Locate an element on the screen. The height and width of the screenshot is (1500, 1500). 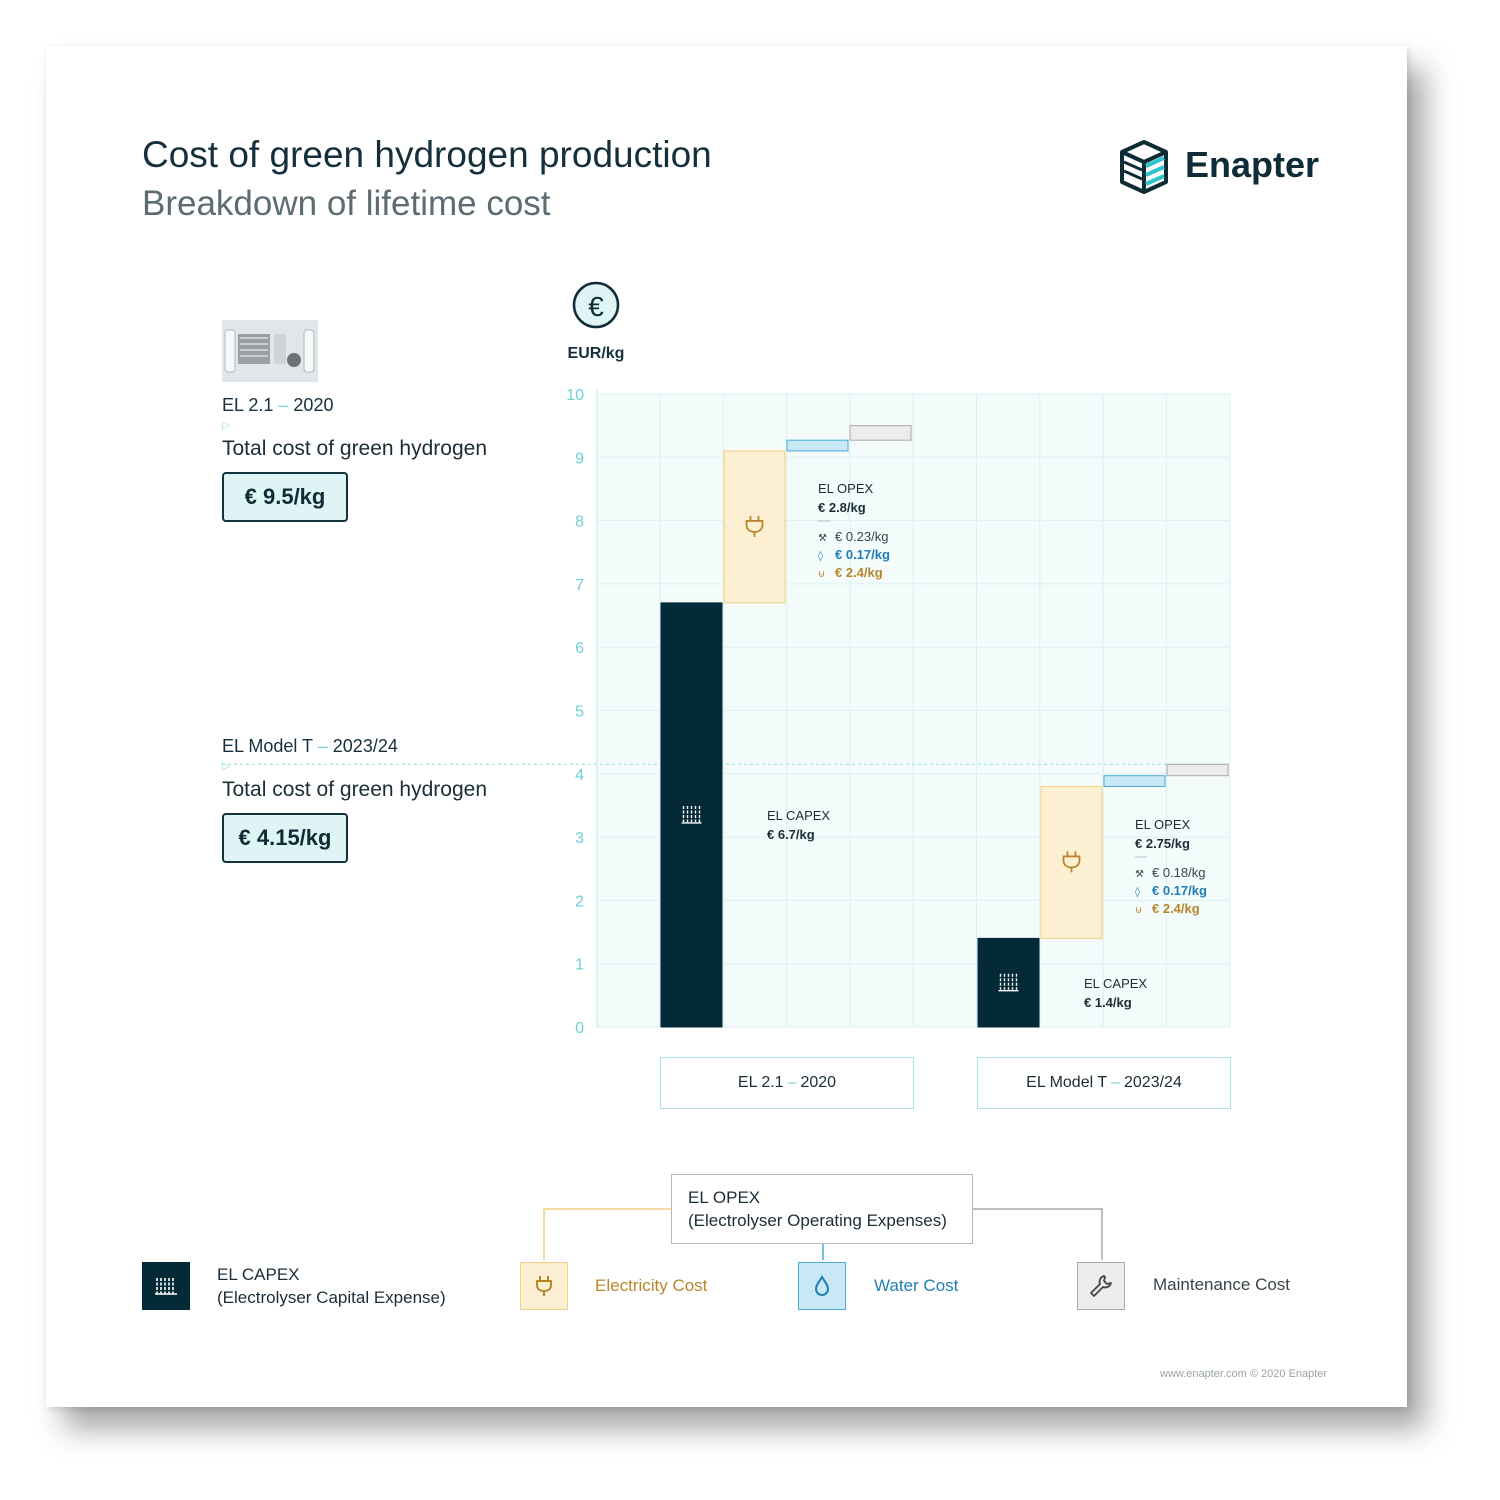
model-2023-label: EL Model T – 2023/24 is located at coordinates (310, 746).